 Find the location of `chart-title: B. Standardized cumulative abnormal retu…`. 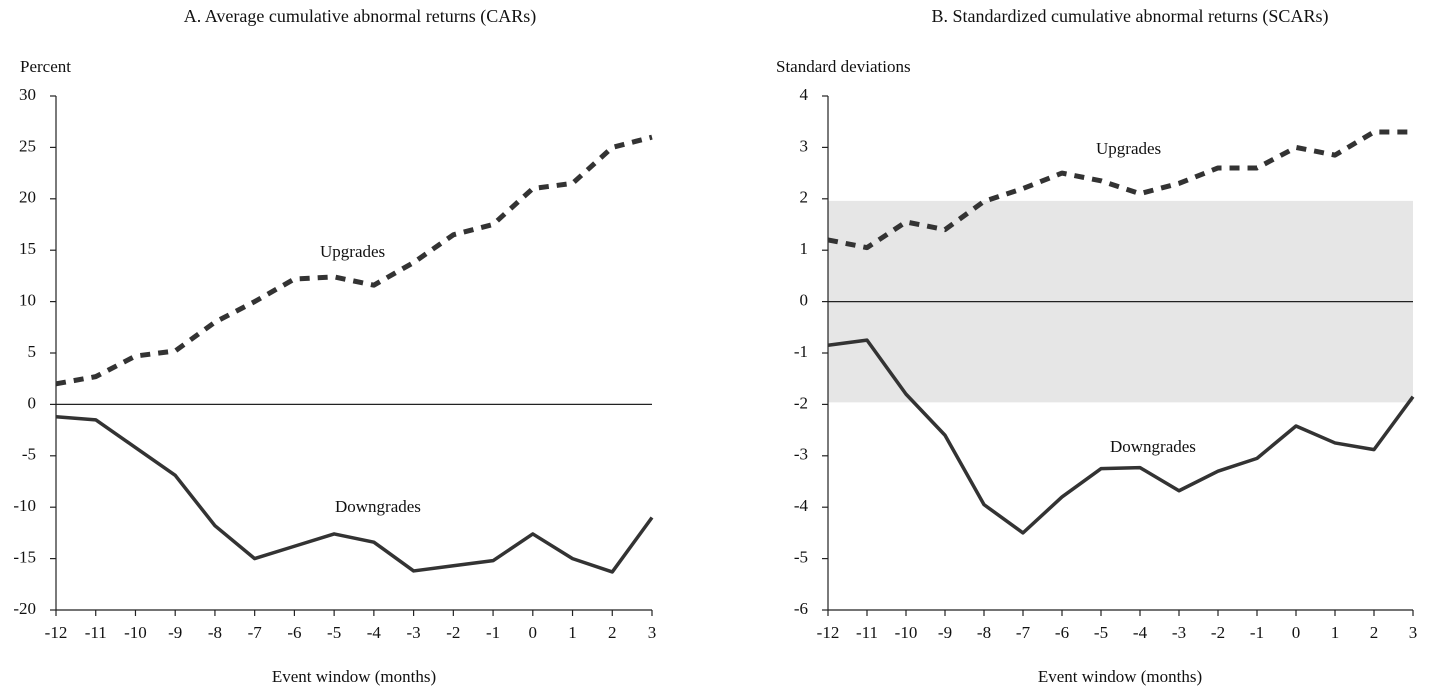

chart-title: B. Standardized cumulative abnormal retu… is located at coordinates (1130, 16).